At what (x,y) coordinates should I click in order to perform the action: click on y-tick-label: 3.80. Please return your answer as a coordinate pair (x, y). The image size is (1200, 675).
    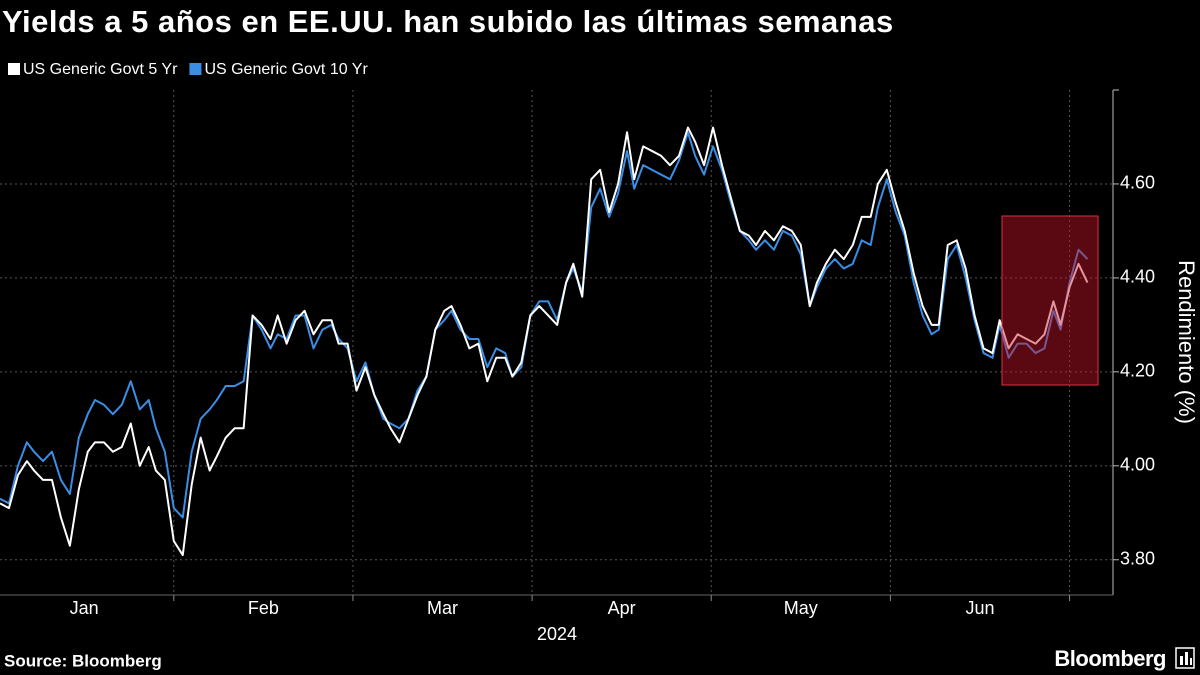
    Looking at the image, I should click on (1137, 559).